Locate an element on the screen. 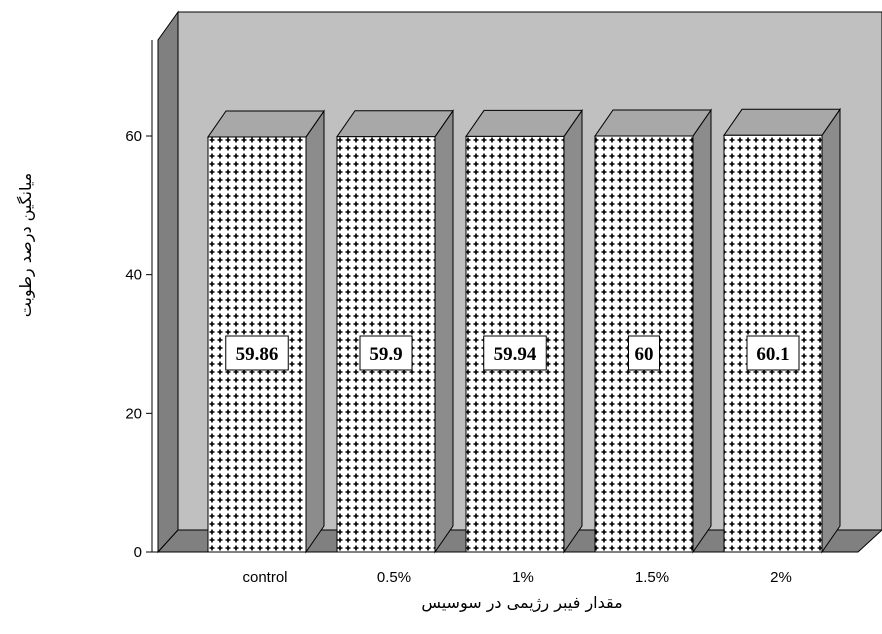 This screenshot has width=882, height=634. data-label: 59.9 is located at coordinates (385, 354).